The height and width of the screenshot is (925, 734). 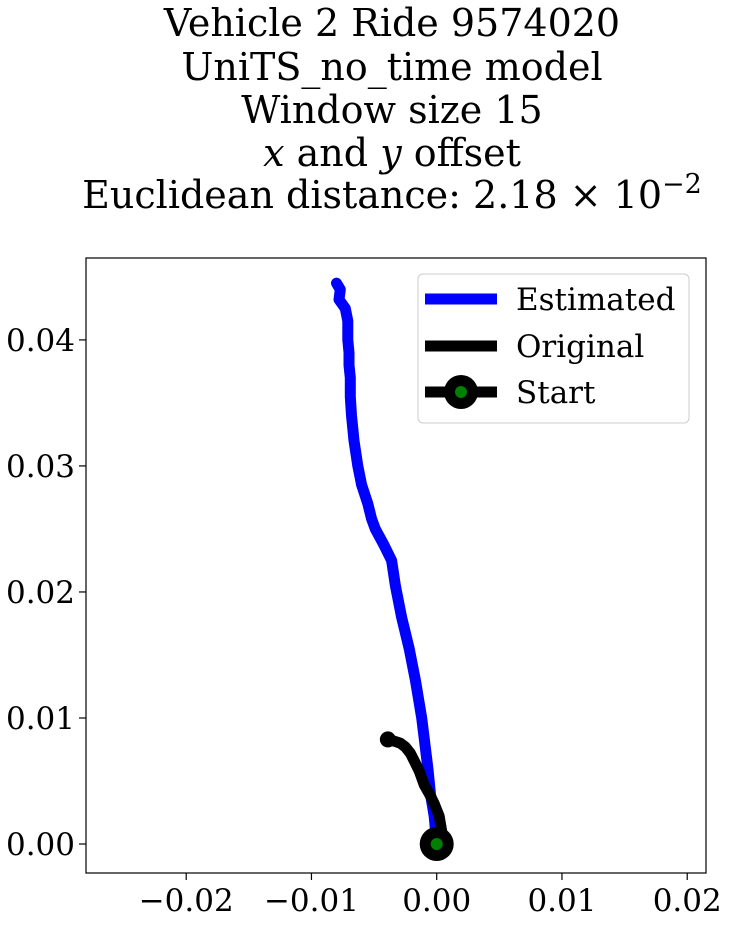 What do you see at coordinates (40, 593) in the screenshot?
I see `y-tick-label: 0.02` at bounding box center [40, 593].